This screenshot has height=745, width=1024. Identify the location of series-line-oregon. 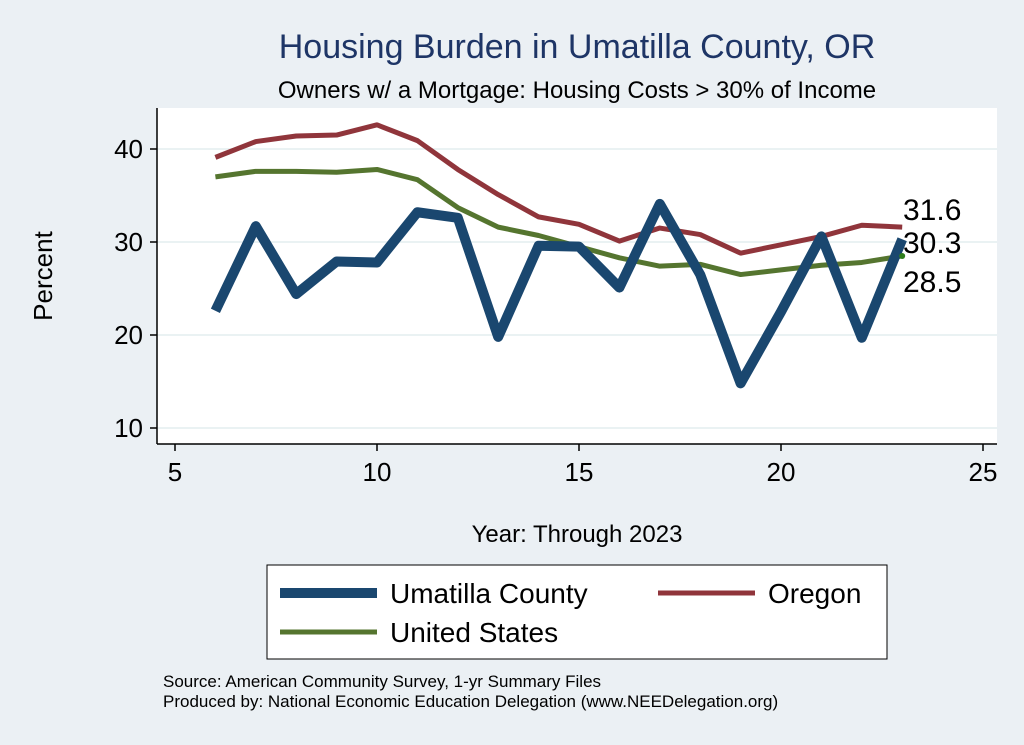
(558, 189).